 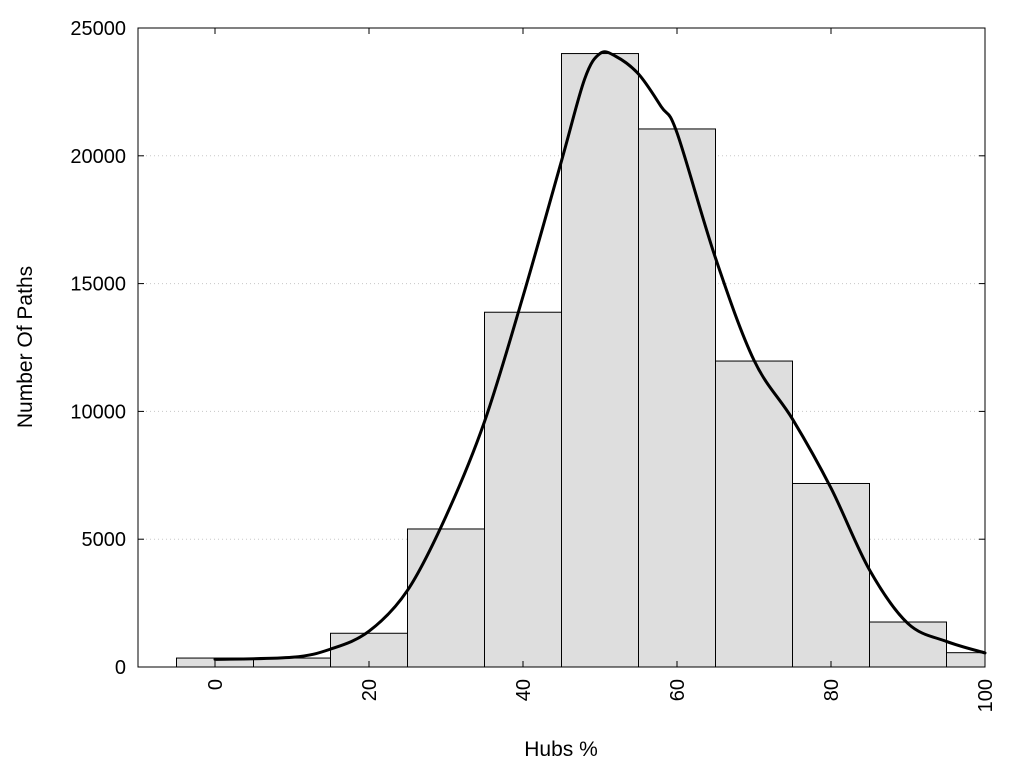 I want to click on x-tick-label: 0, so click(x=216, y=684).